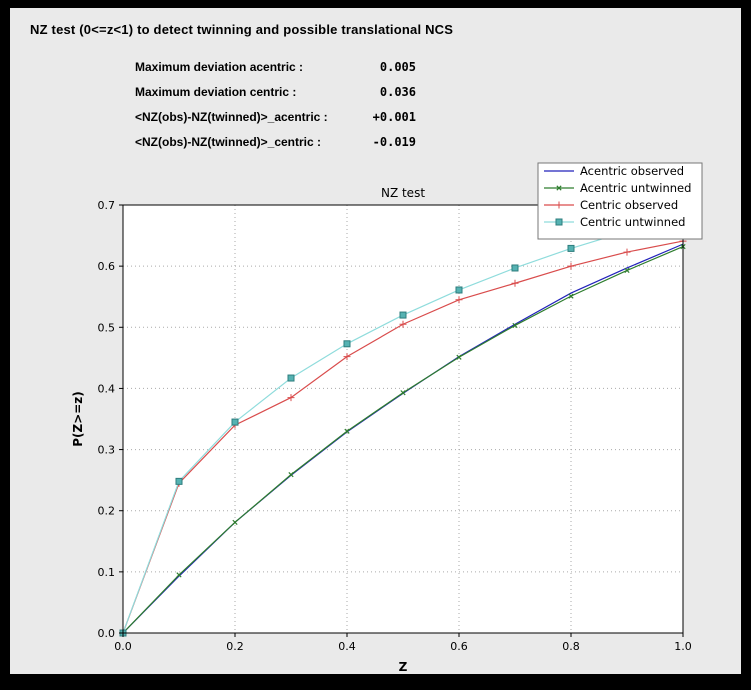  What do you see at coordinates (235, 646) in the screenshot?
I see `x-tick-label: 0.2` at bounding box center [235, 646].